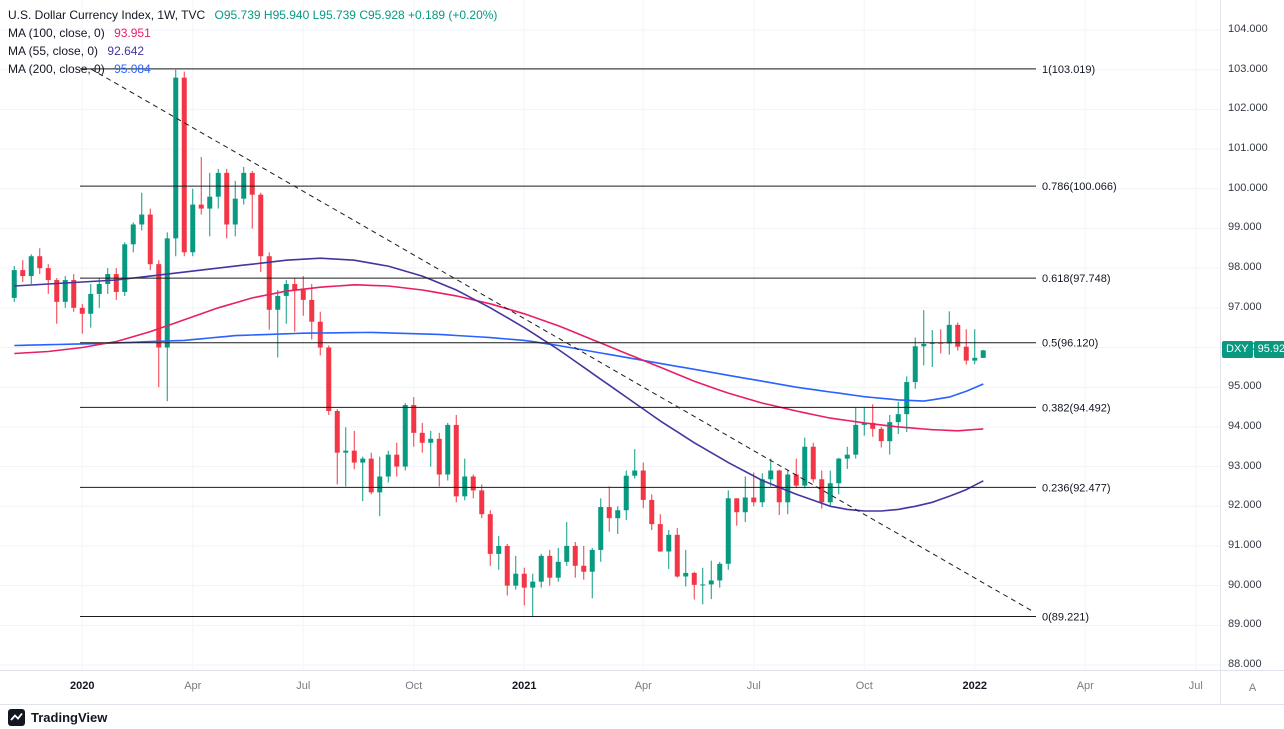 Image resolution: width=1284 pixels, height=729 pixels. Describe the element at coordinates (132, 69) in the screenshot. I see `indicator-value: 95.084` at that location.